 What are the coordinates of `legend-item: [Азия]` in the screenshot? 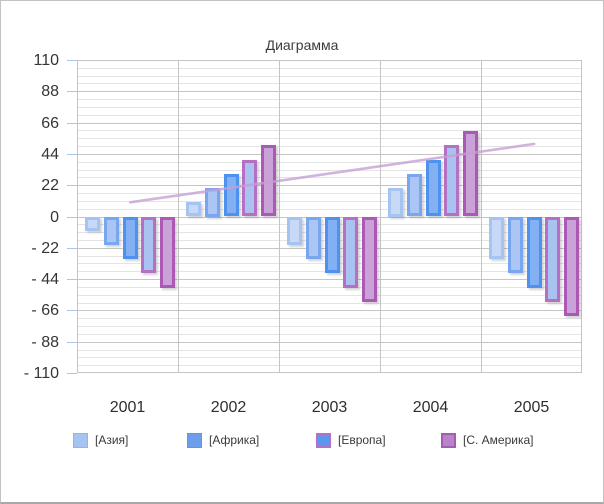 It's located at (100, 440).